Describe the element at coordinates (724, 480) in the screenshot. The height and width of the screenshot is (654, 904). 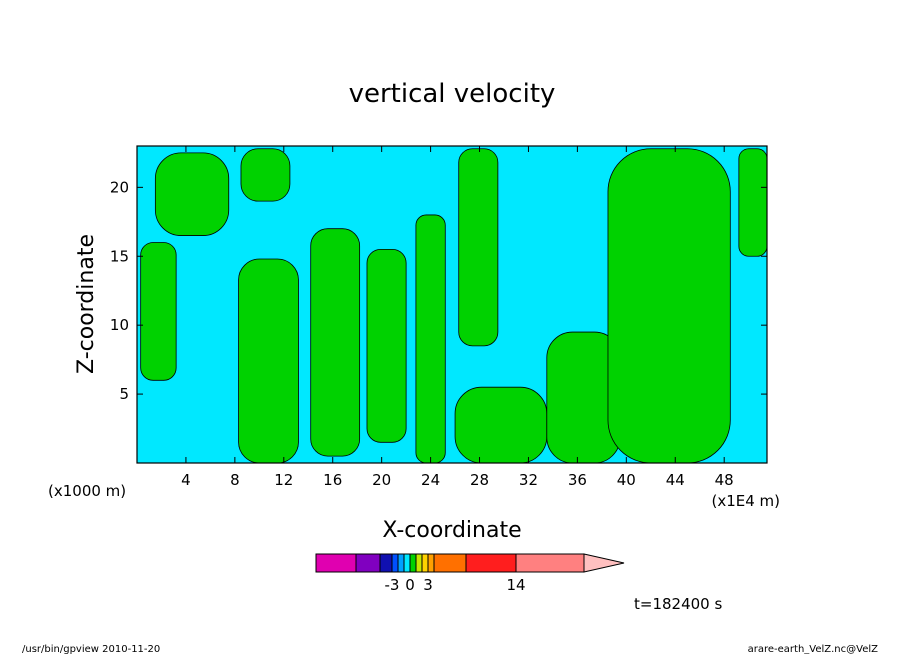
I see `x-tick-label: 48` at that location.